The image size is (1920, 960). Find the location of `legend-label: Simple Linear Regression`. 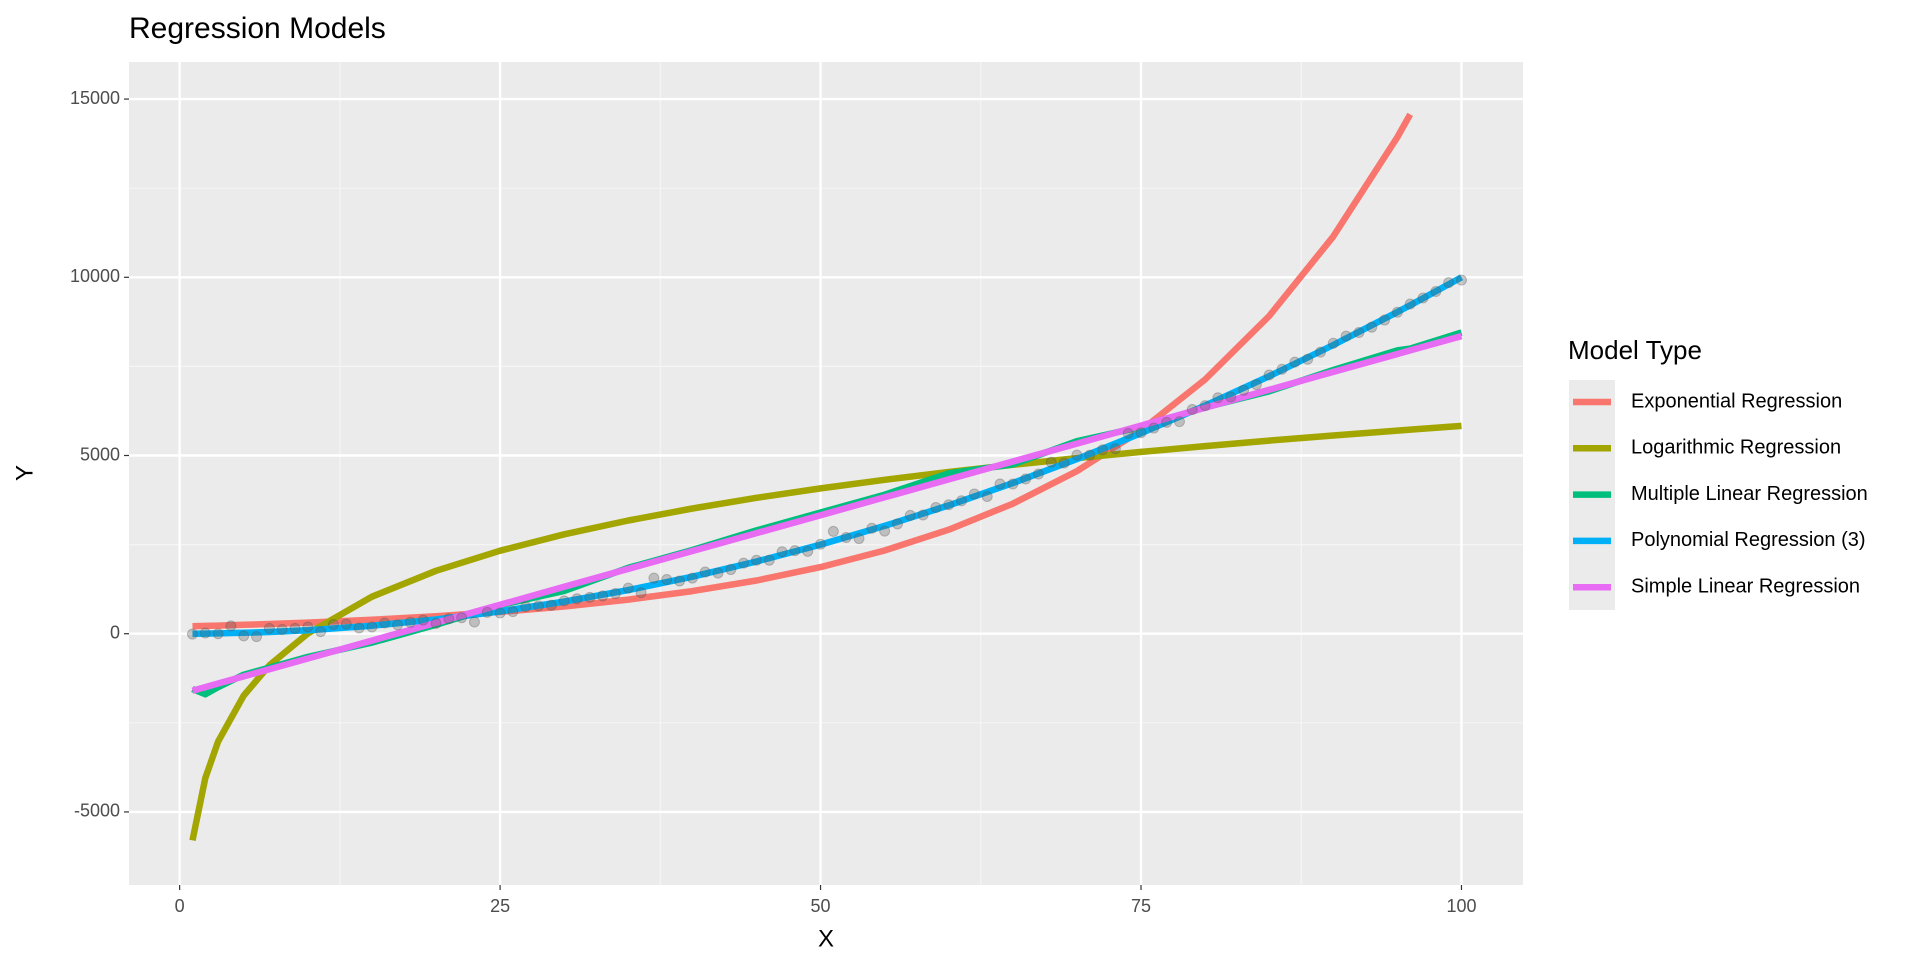

legend-label: Simple Linear Regression is located at coordinates (1745, 586).